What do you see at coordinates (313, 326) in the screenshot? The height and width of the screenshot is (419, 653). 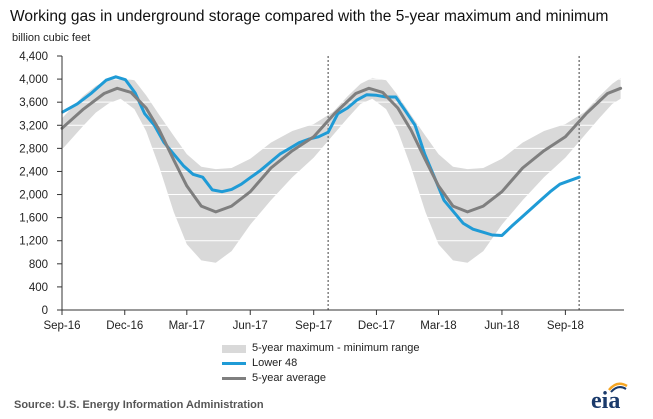 I see `x-tick-label: Sep-17` at bounding box center [313, 326].